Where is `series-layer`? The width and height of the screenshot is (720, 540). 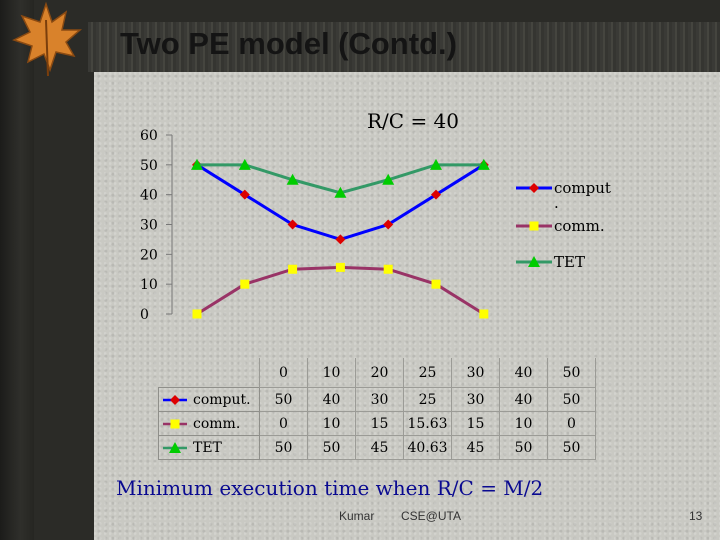
series-layer is located at coordinates (340, 238).